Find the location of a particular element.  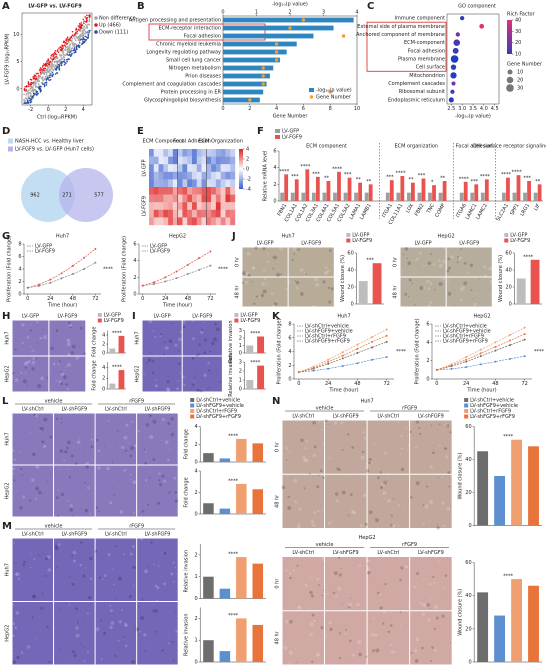

column-label: Focal Adhesion is located at coordinates (192, 142).